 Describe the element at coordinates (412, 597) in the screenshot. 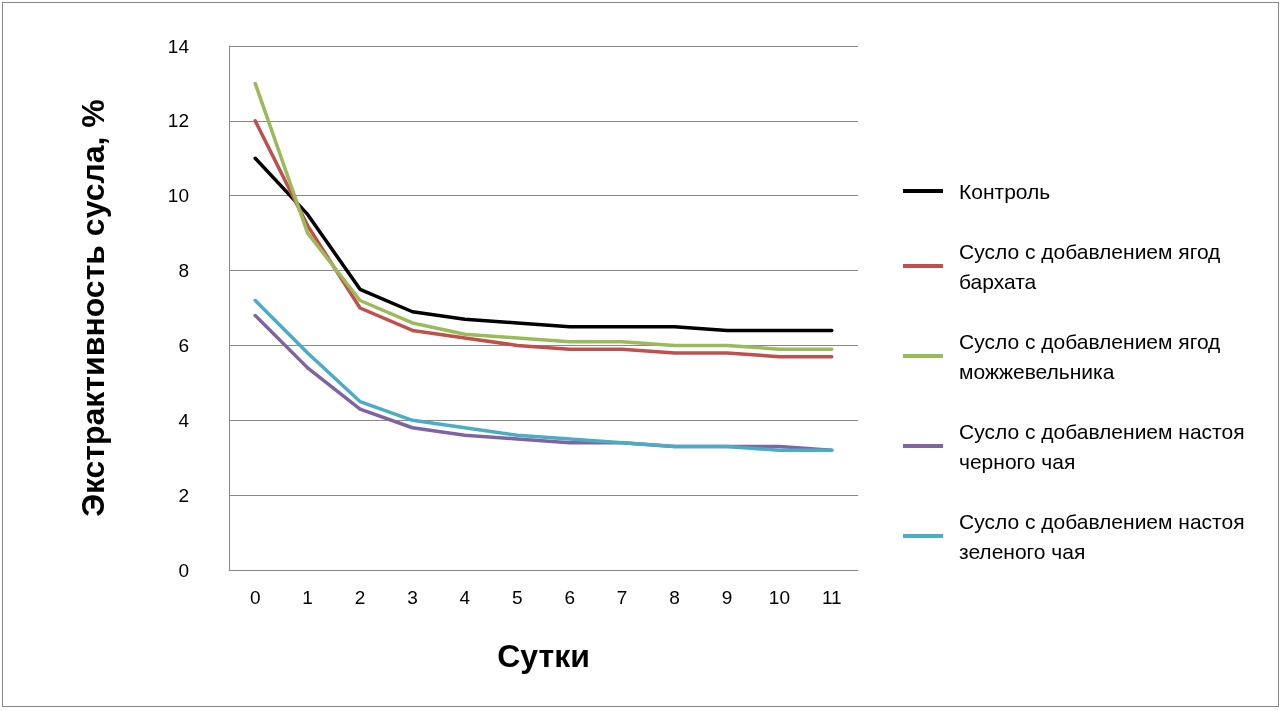

I see `x-tick-label: 3` at that location.